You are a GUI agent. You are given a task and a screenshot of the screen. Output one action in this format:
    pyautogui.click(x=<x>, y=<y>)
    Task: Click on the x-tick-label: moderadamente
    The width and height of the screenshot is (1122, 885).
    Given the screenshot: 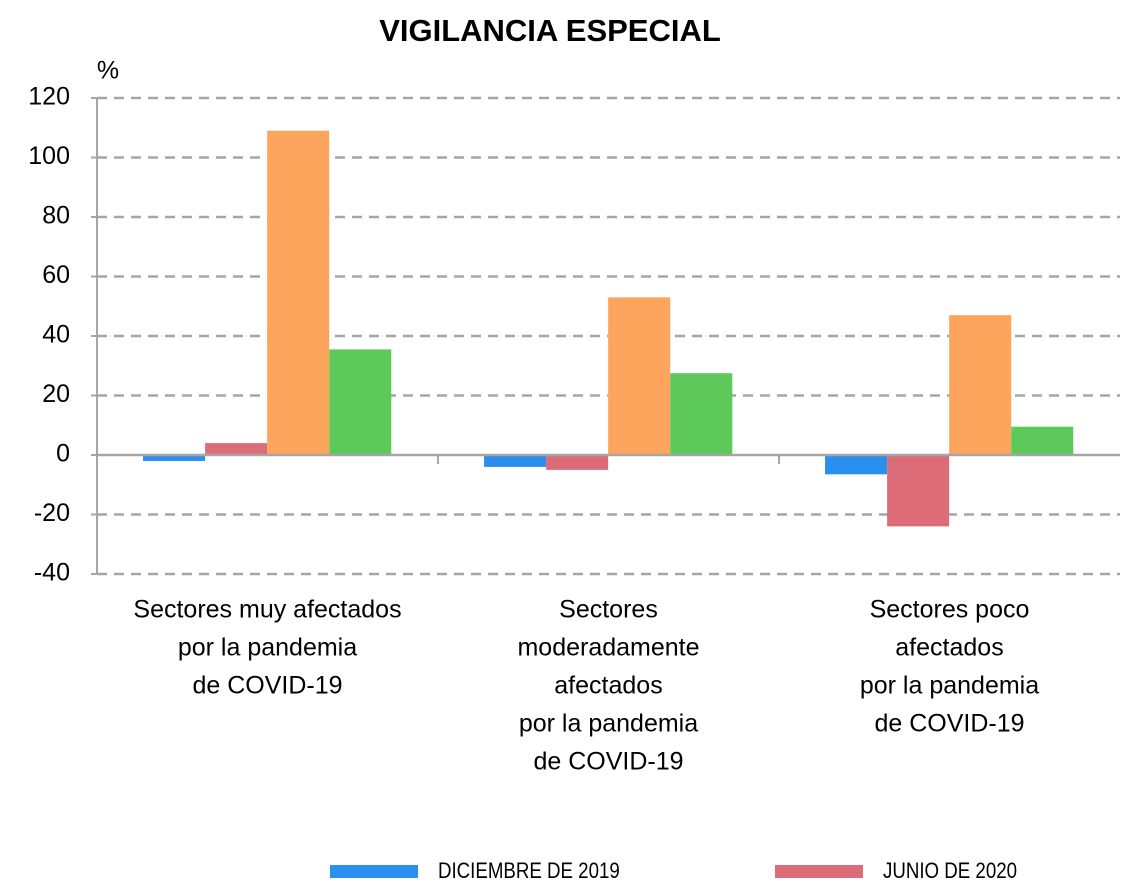 What is the action you would take?
    pyautogui.click(x=608, y=648)
    